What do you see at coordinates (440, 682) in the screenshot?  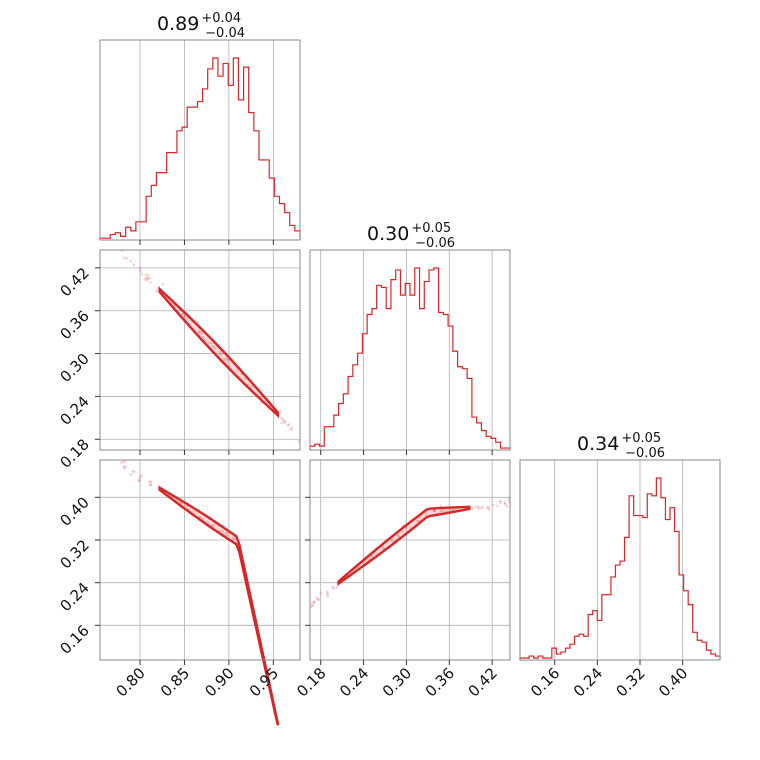 I see `x-tick-label: 0.36` at bounding box center [440, 682].